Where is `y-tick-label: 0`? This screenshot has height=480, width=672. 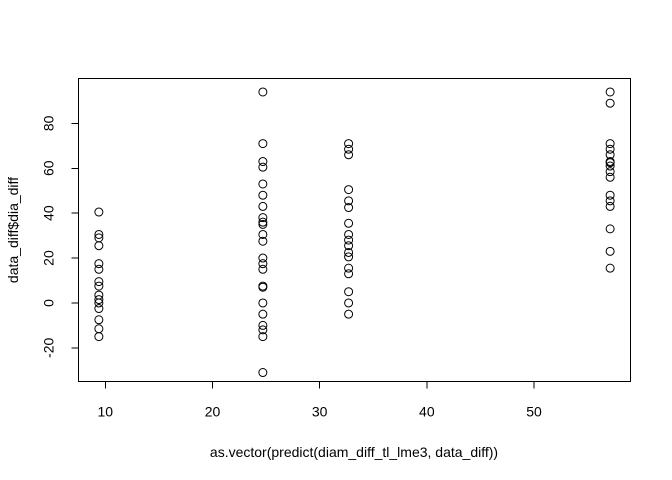
y-tick-label: 0 is located at coordinates (49, 303).